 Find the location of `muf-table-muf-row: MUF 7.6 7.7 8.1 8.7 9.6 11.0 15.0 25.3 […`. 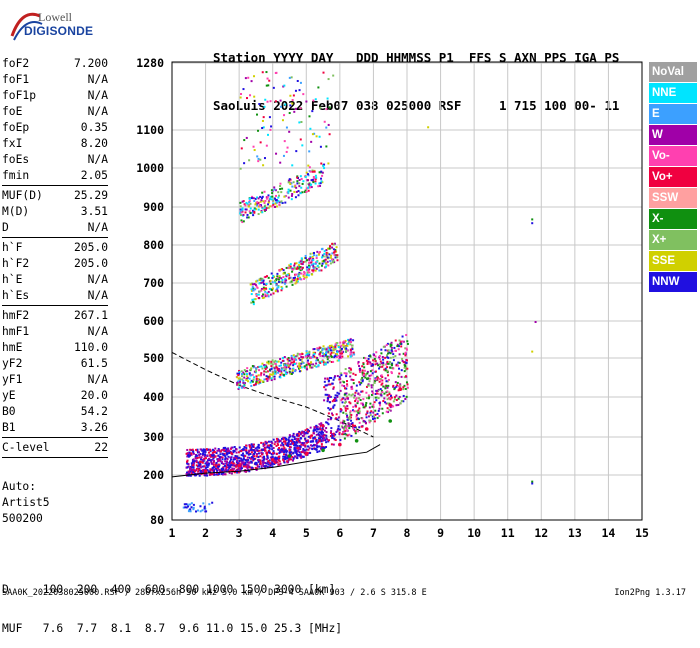

muf-table-muf-row: MUF 7.6 7.7 8.1 8.7 9.6 11.0 15.0 25.3 [… is located at coordinates (172, 628).